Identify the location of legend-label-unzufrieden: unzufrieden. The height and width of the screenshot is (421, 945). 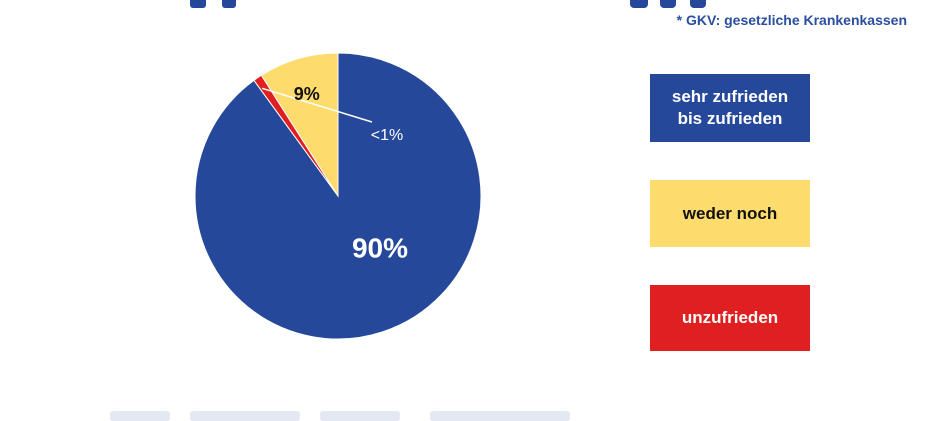
(730, 317).